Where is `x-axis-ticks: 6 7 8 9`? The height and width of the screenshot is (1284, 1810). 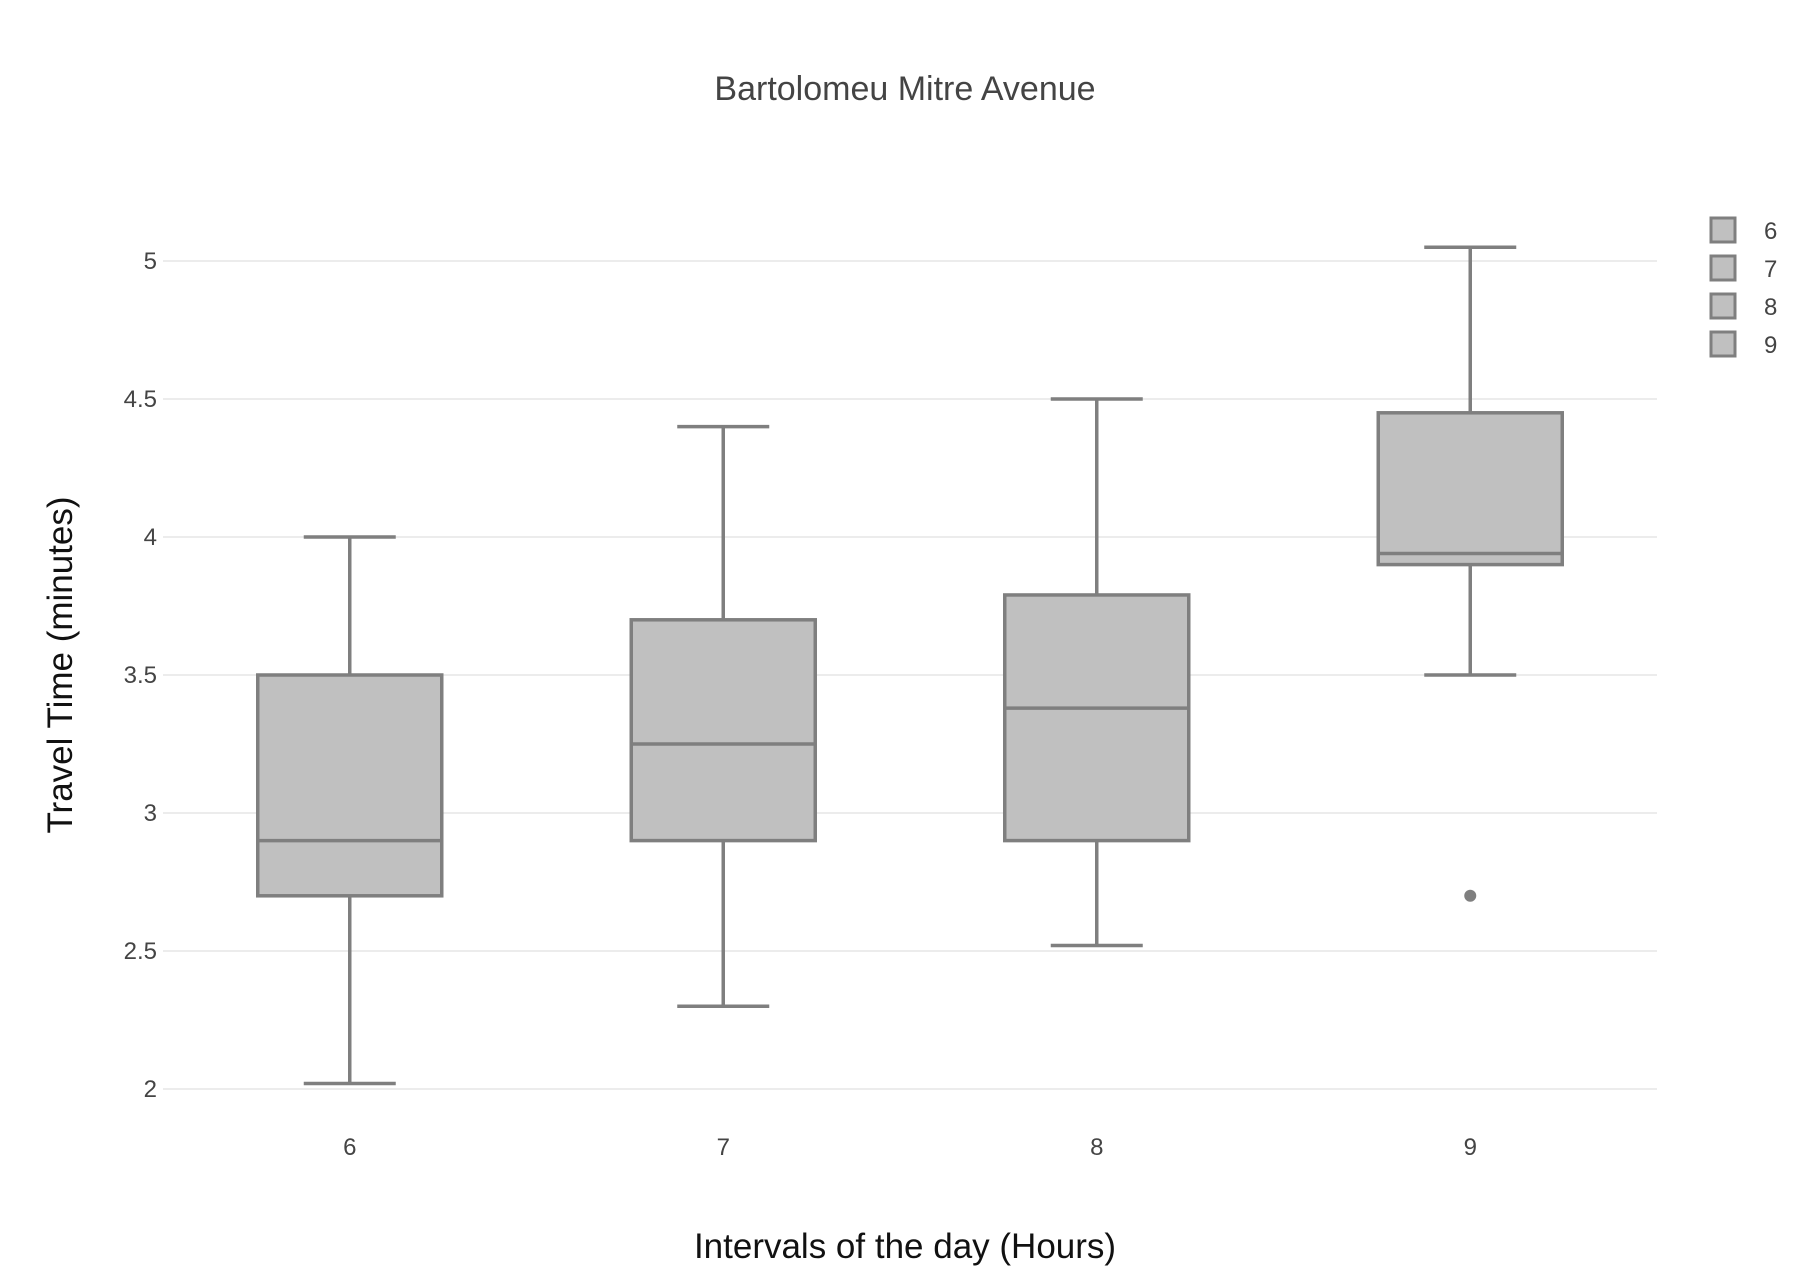 x-axis-ticks: 6 7 8 9 is located at coordinates (910, 1147).